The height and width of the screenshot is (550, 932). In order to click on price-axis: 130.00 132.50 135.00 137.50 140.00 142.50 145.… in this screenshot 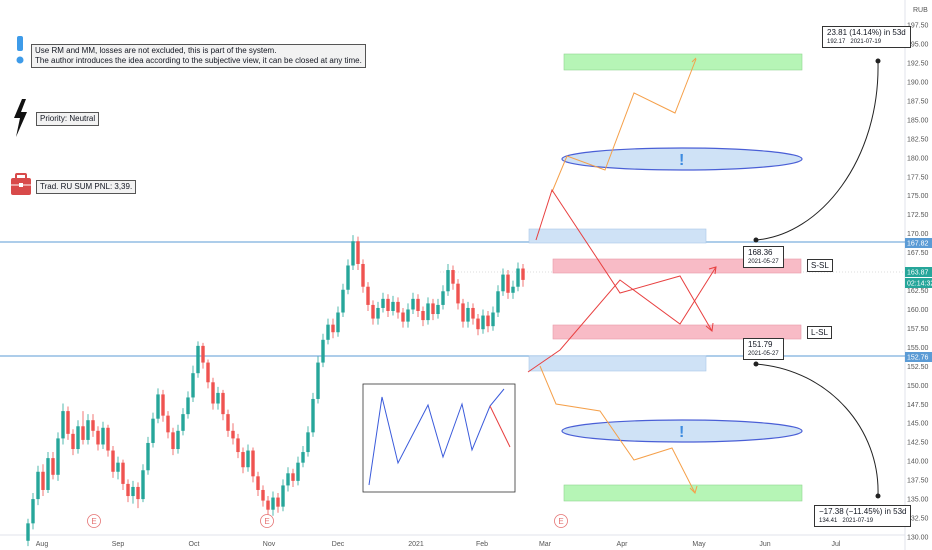, I will do `click(918, 282)`.